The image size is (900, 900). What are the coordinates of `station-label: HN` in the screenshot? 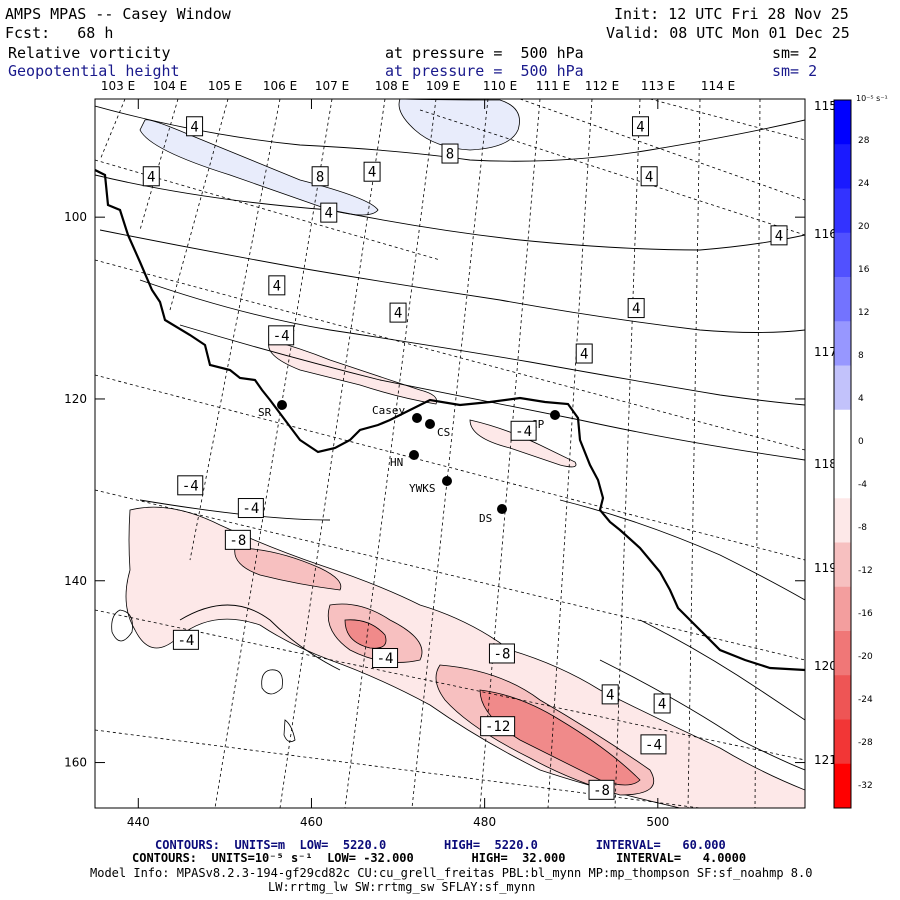 It's located at (396, 462).